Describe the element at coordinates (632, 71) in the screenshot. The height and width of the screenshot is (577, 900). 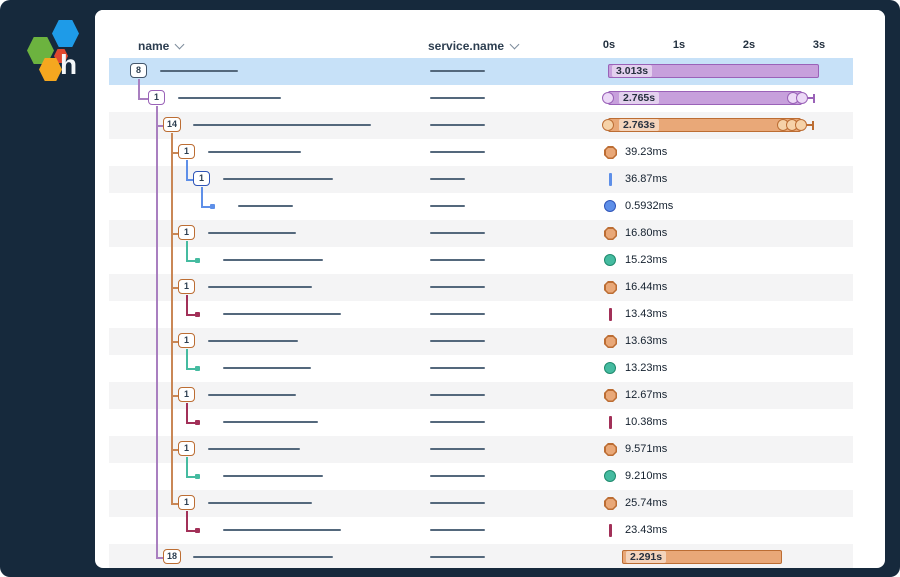
I see `duration-label: 3.013s` at that location.